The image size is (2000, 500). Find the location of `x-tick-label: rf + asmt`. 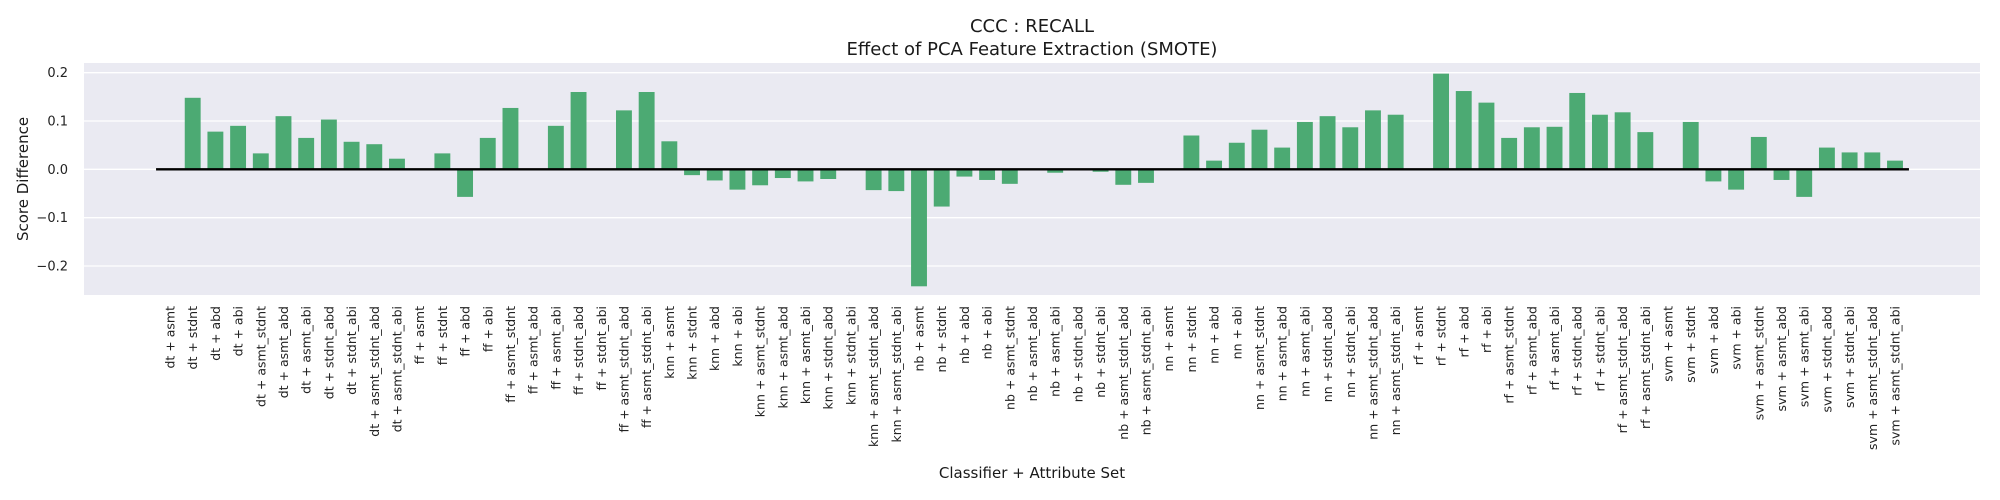

x-tick-label: rf + asmt is located at coordinates (1418, 335).